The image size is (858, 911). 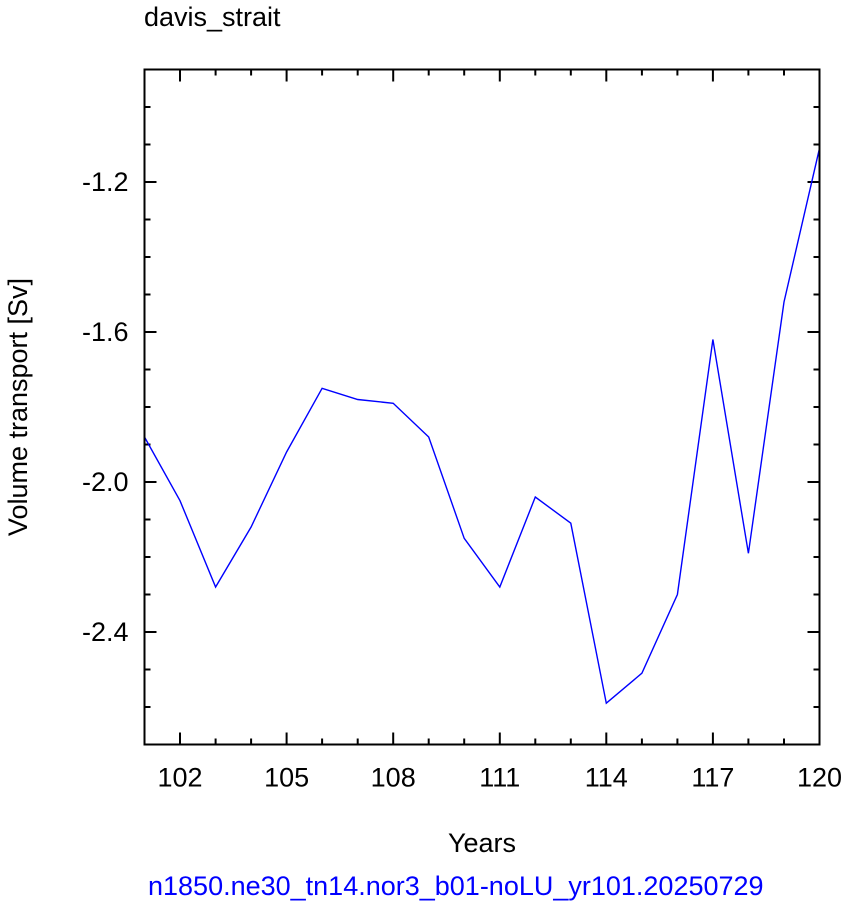 I want to click on x-tick-labels: 102 105 108 111 114 117 120, so click(x=499, y=778).